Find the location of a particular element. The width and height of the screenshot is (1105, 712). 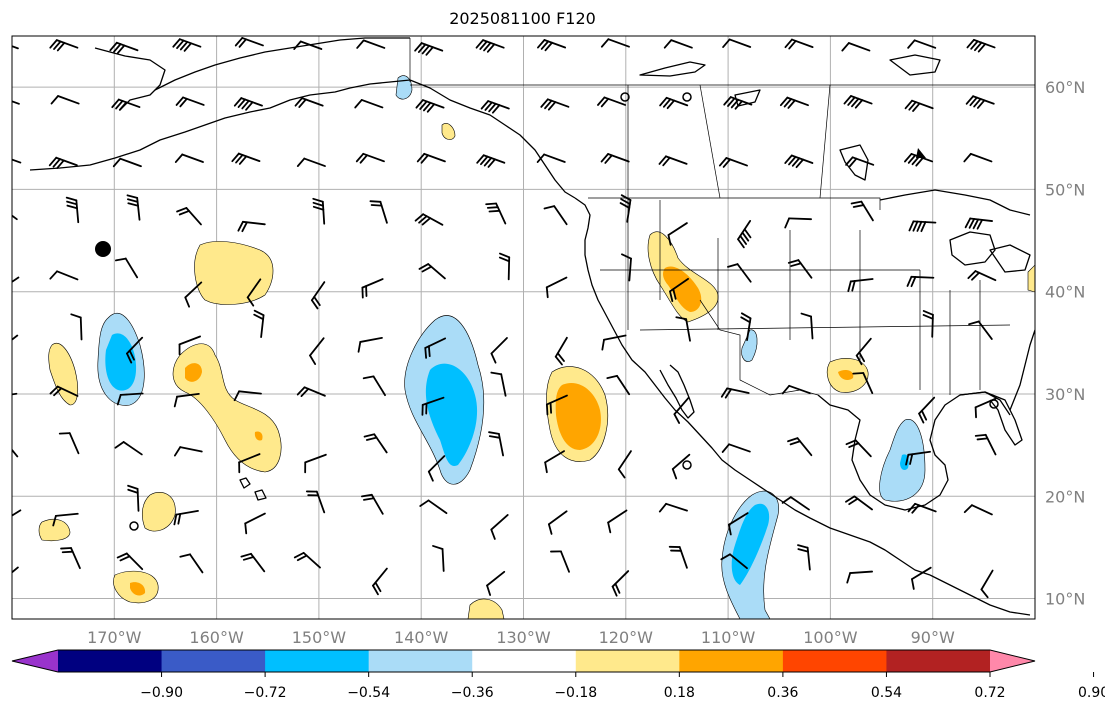

lat-tick-label: 50°N is located at coordinates (1065, 189).